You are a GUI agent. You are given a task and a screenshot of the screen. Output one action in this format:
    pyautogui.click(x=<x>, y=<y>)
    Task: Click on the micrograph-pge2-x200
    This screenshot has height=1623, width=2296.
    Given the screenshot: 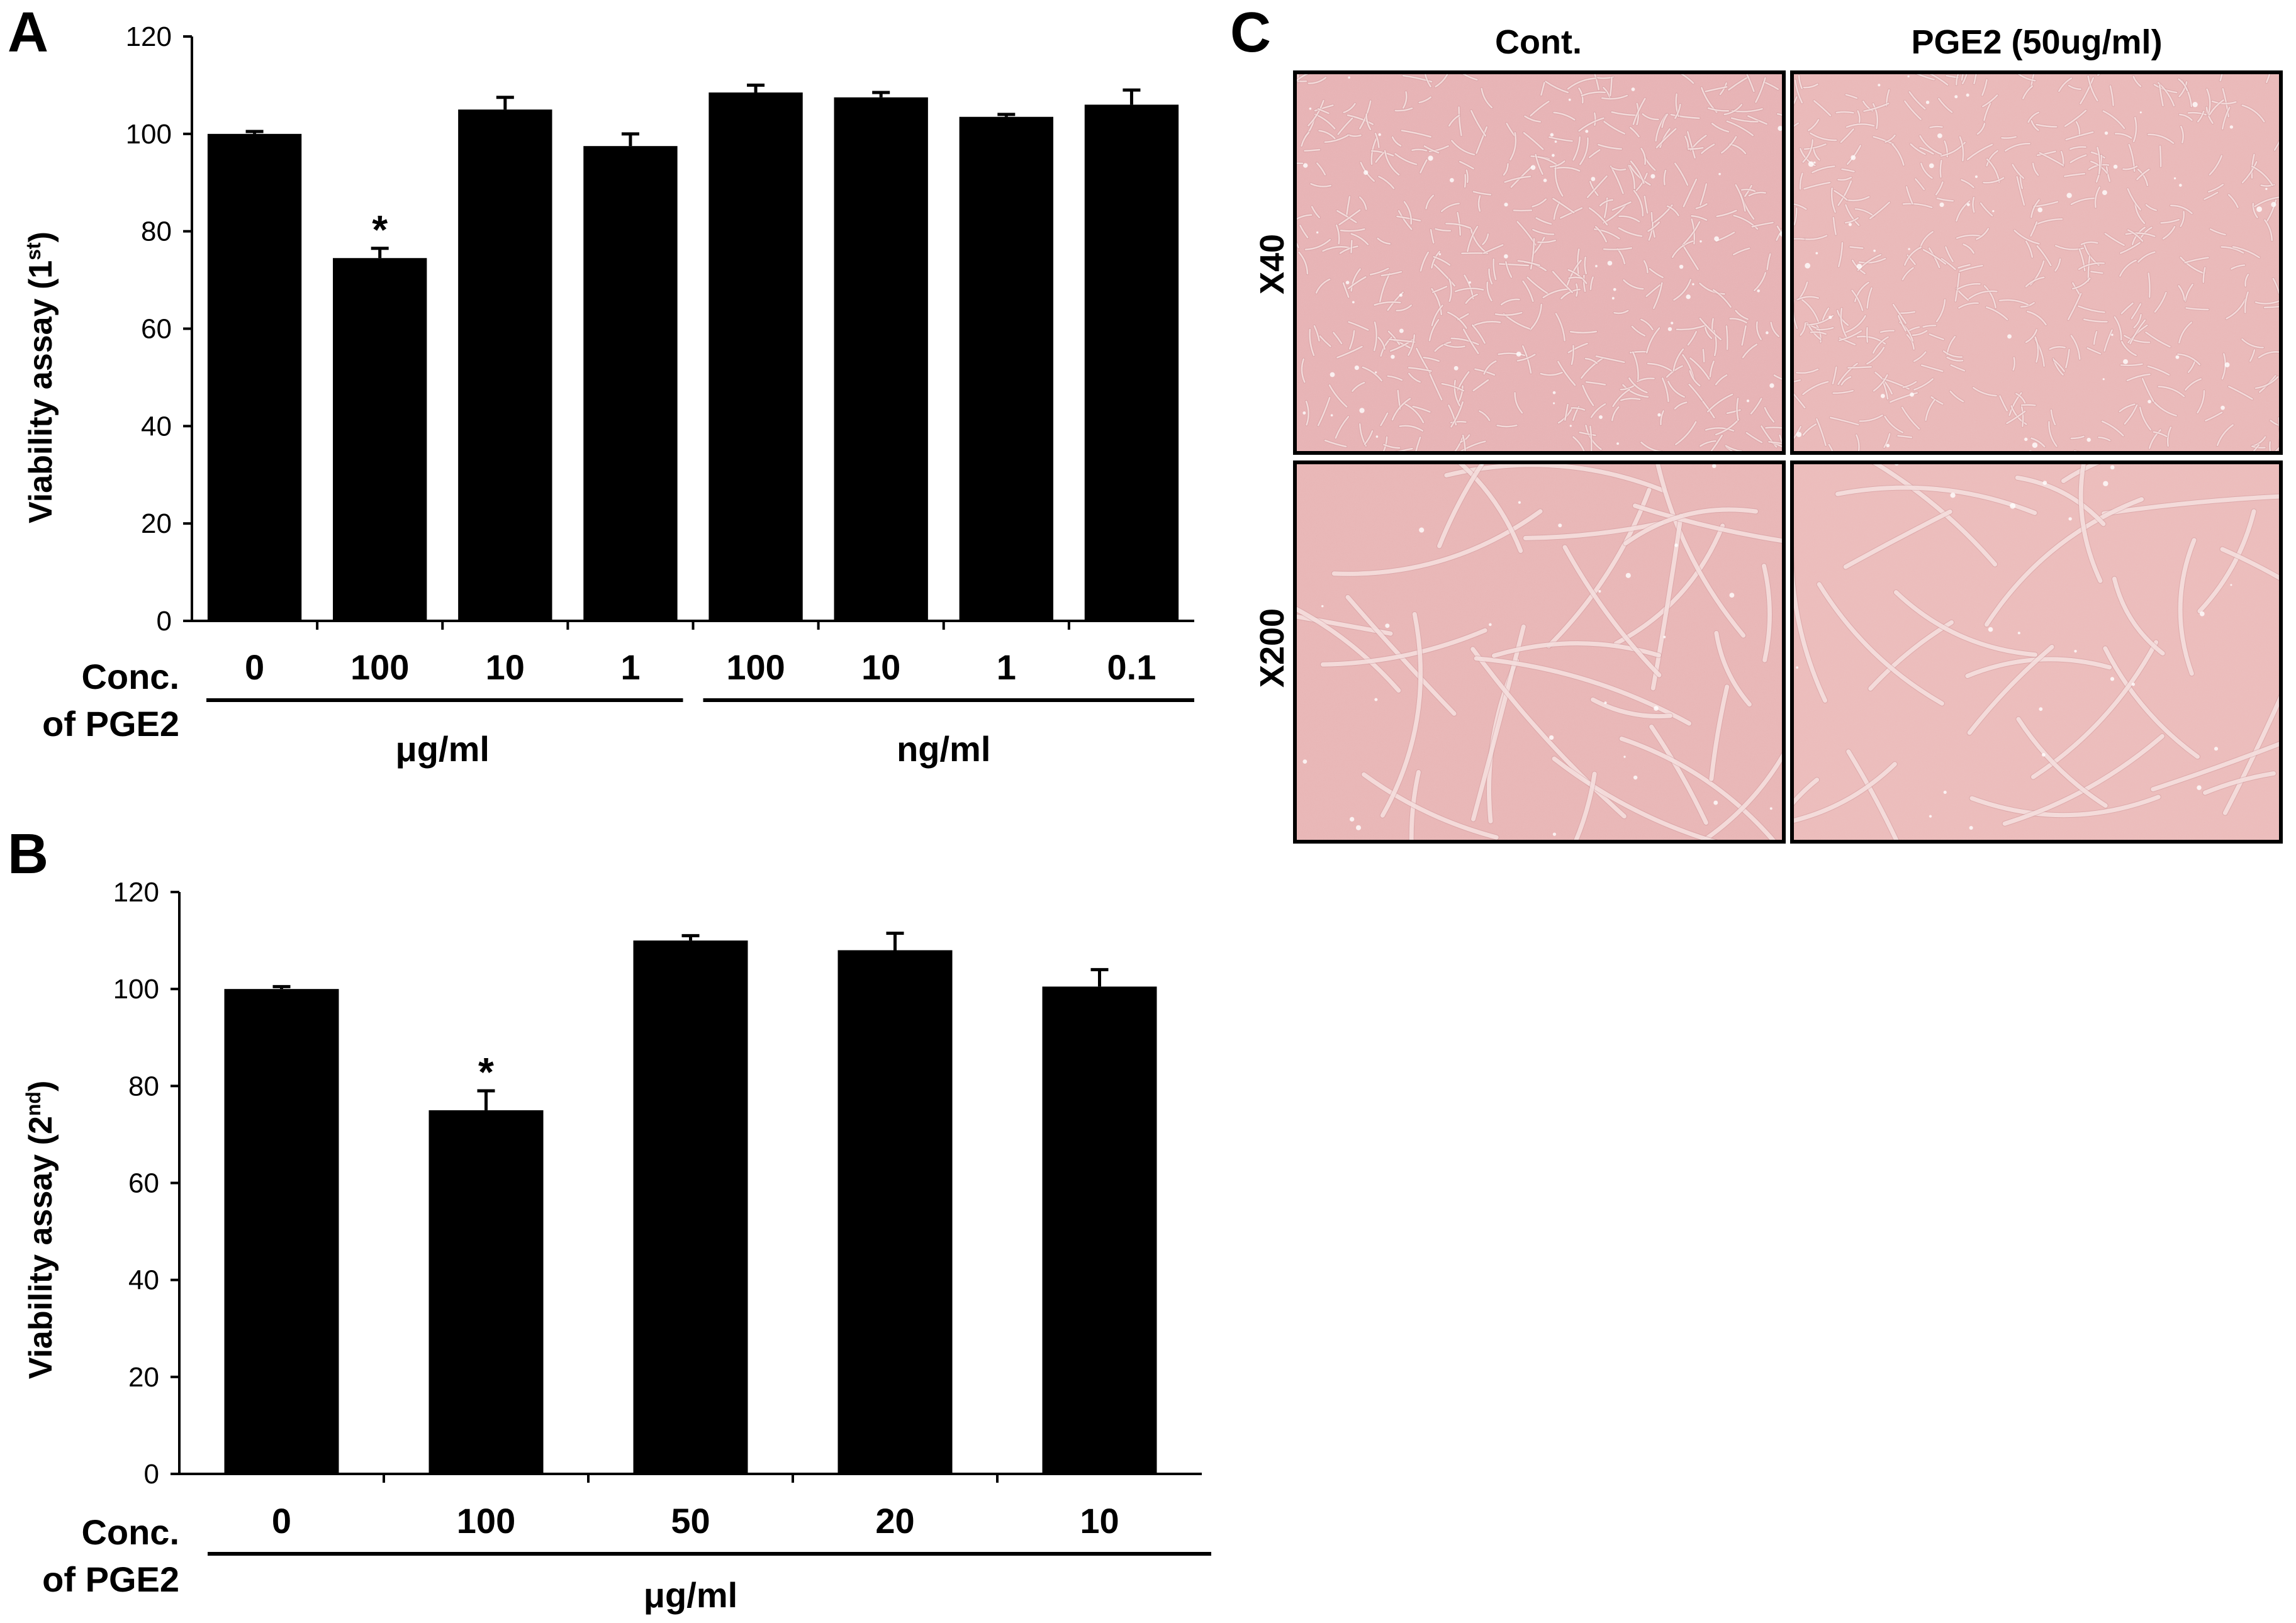 What is the action you would take?
    pyautogui.click(x=2036, y=652)
    